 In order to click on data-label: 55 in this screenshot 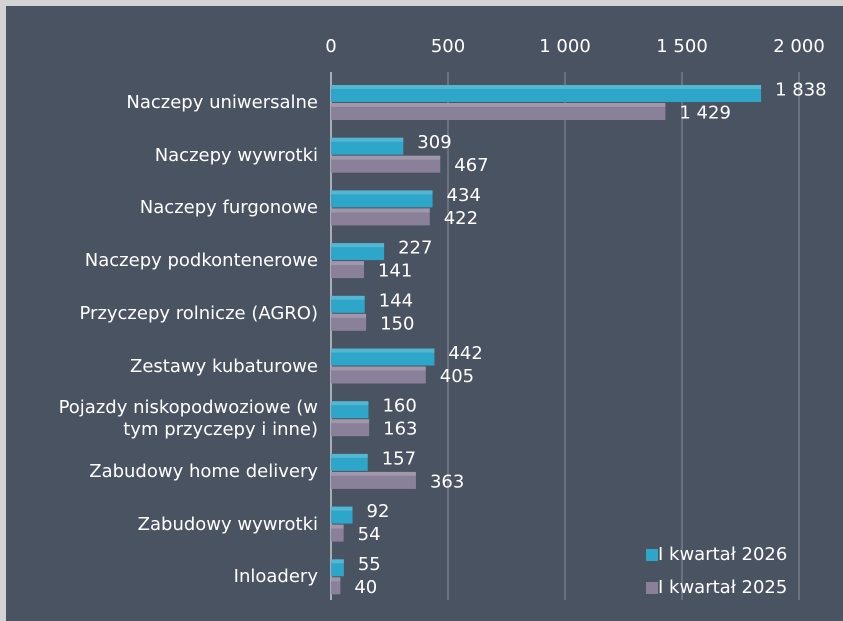, I will do `click(369, 564)`.